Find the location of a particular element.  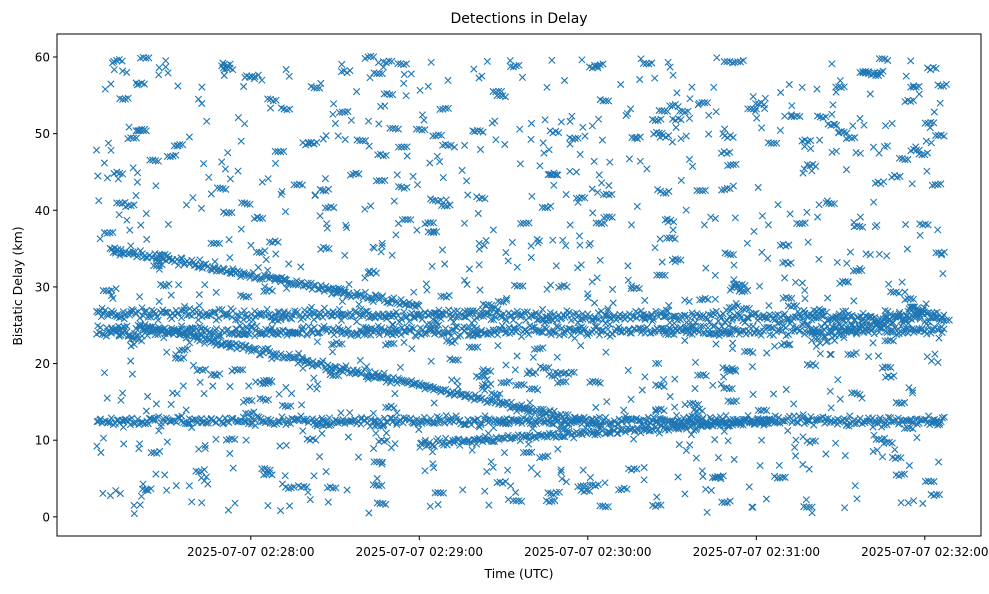

y-tick-label: 10 is located at coordinates (42, 441).